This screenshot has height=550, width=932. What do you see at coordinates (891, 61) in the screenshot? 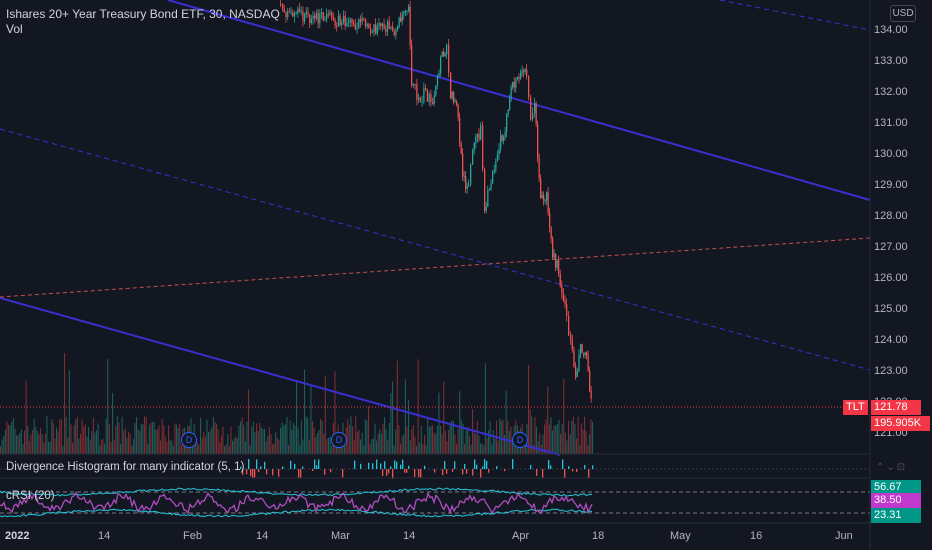
I see `price-tick-label: 133.00` at bounding box center [891, 61].